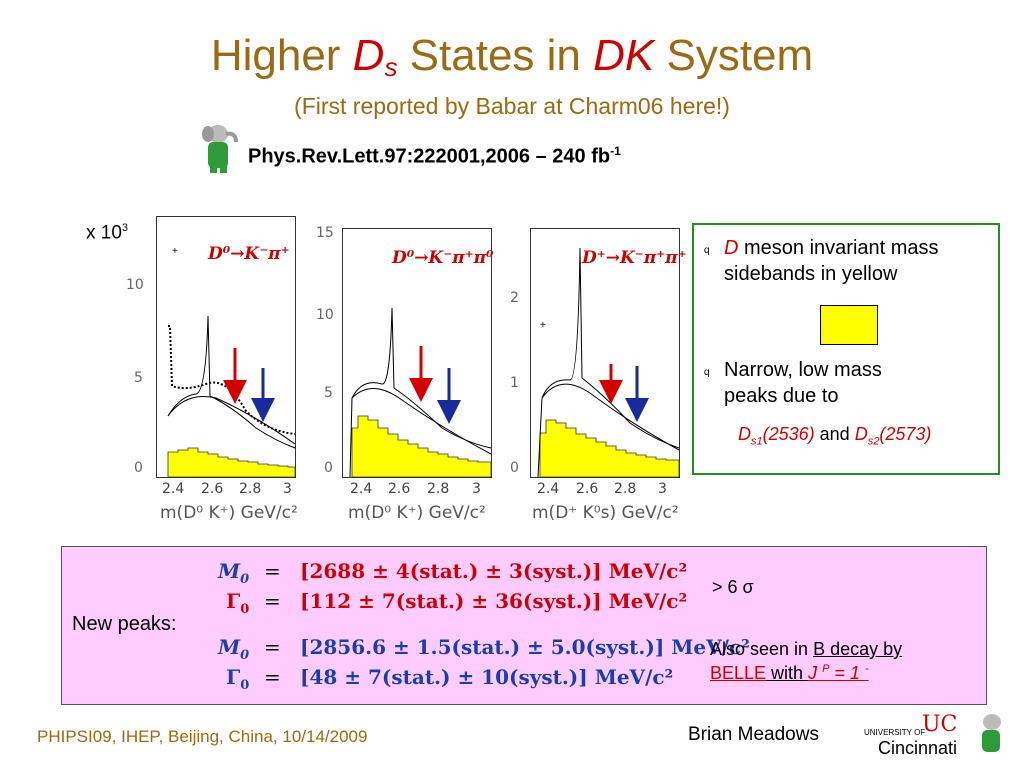  I want to click on plot-panel-1: + D⁰→K⁻π⁺, so click(226, 347).